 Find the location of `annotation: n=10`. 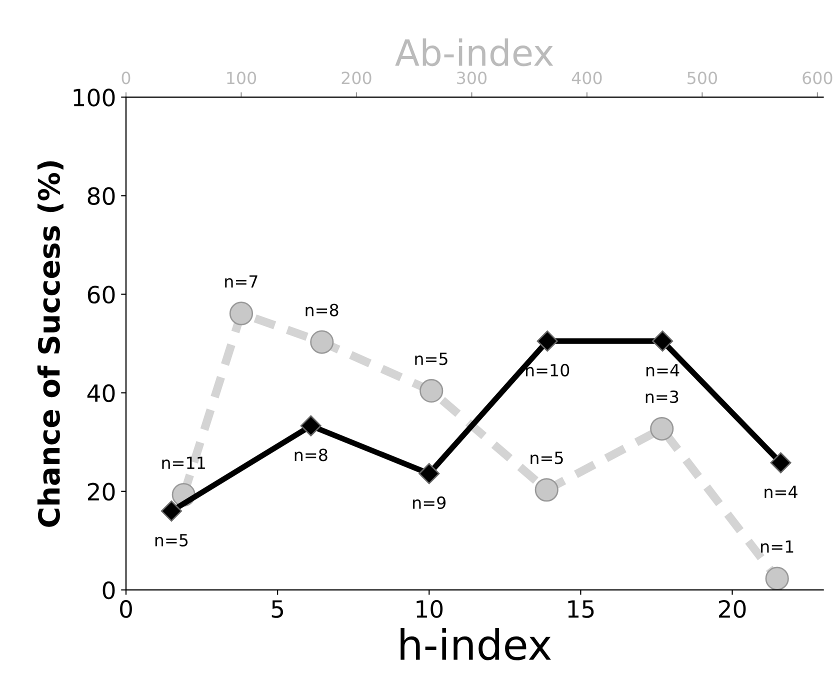

annotation: n=10 is located at coordinates (548, 370).